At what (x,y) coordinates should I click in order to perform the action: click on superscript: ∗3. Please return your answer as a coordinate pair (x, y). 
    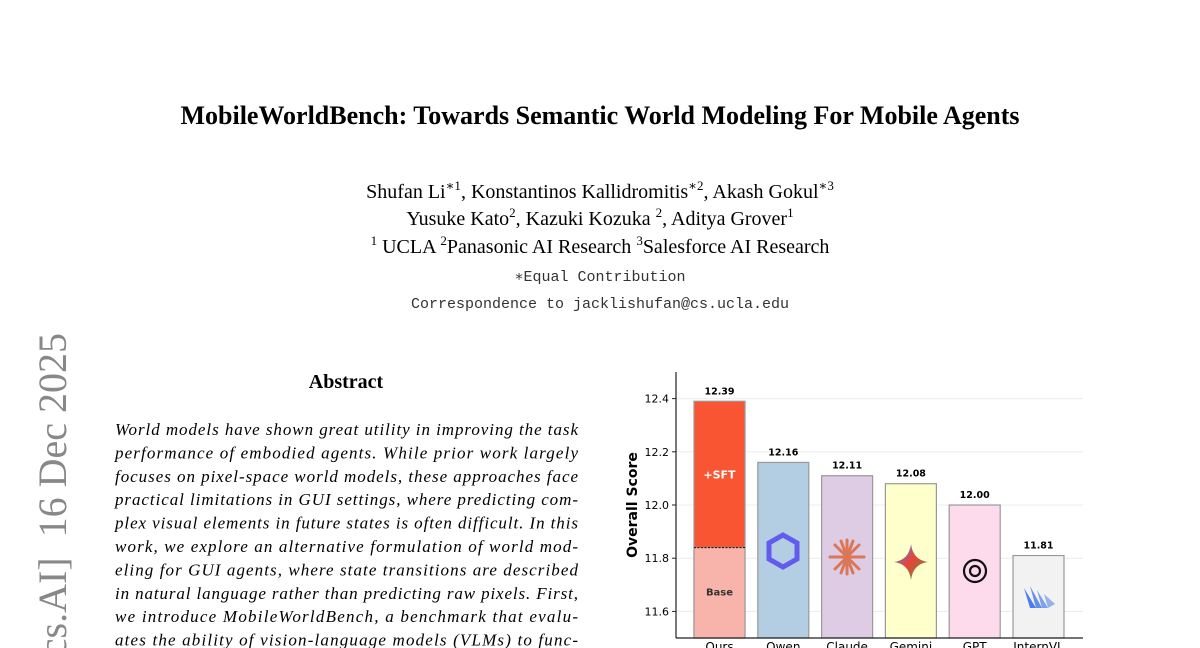
    Looking at the image, I should click on (826, 185).